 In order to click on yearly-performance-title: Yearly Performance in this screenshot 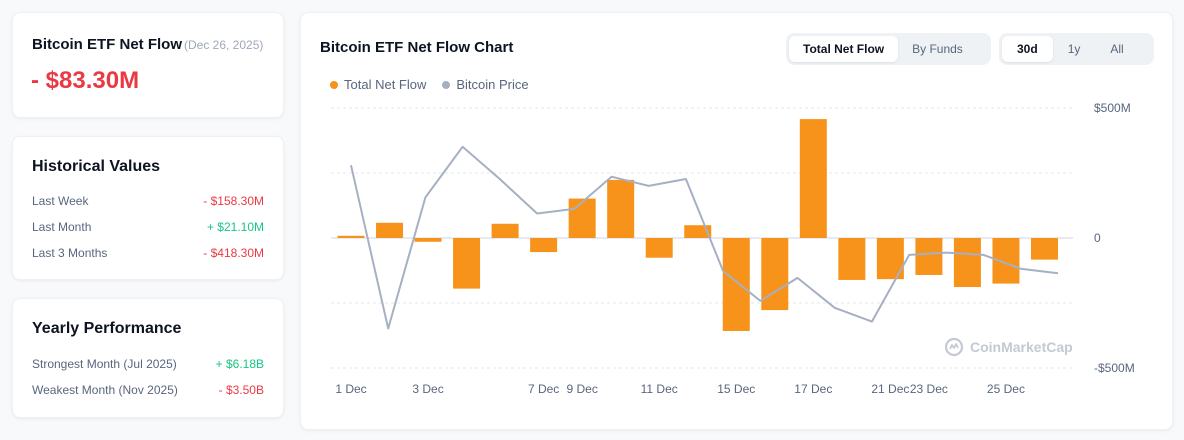, I will do `click(107, 328)`.